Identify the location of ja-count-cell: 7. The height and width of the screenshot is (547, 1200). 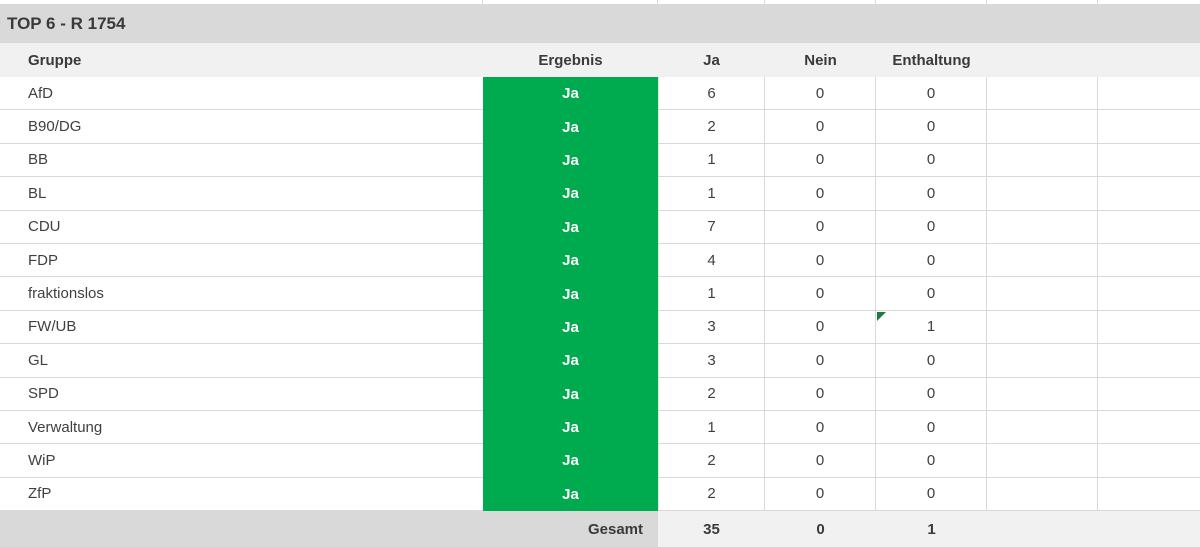
(711, 227).